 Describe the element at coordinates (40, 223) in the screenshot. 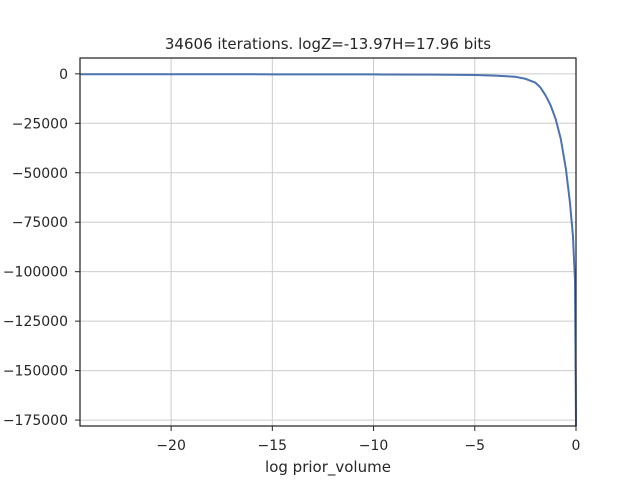

I see `y-tick-label: −75000` at that location.